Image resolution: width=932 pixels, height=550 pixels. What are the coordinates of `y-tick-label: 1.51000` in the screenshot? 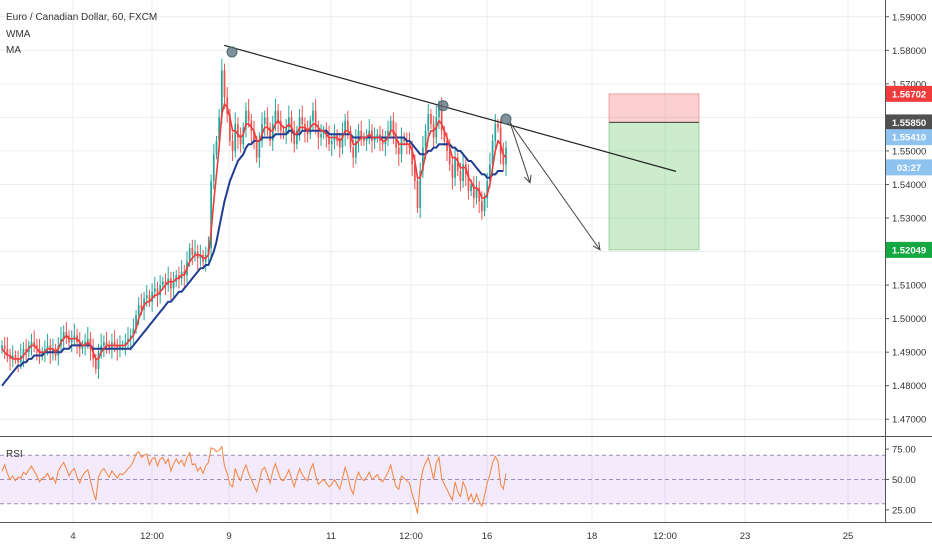 It's located at (909, 286).